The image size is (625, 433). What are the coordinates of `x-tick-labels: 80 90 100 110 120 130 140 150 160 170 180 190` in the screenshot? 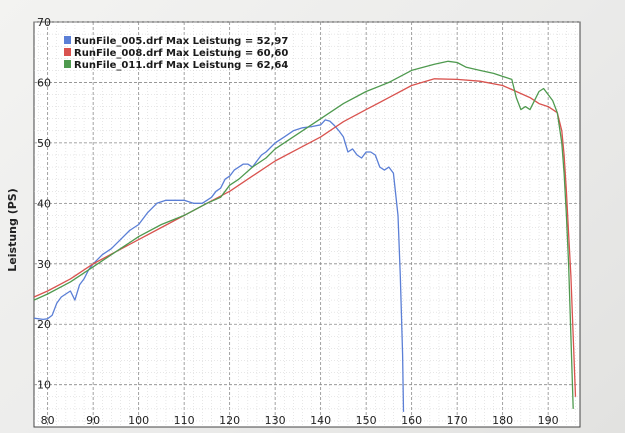 It's located at (300, 420).